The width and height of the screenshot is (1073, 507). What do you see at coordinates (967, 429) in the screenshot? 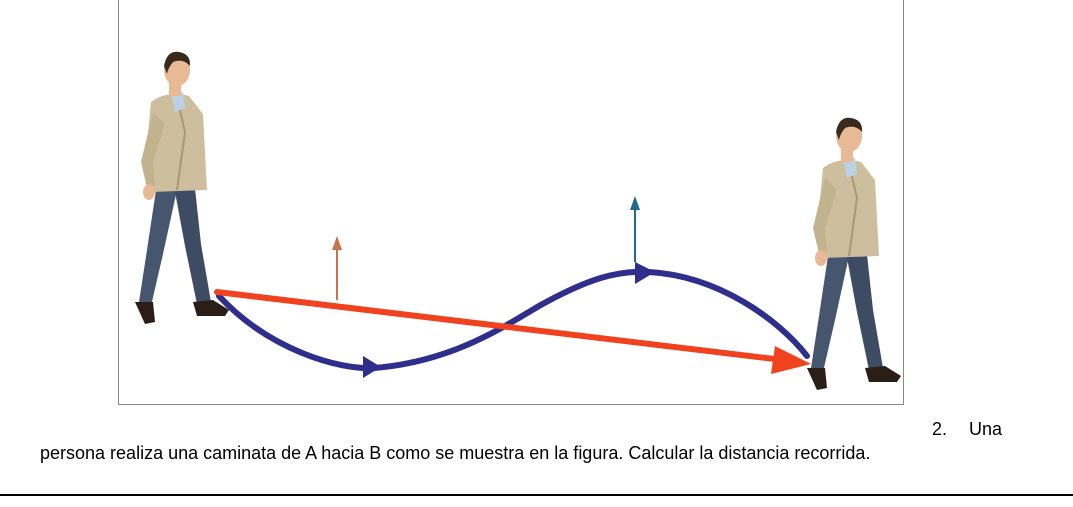
I see `question-number-line: 2. Una` at bounding box center [967, 429].